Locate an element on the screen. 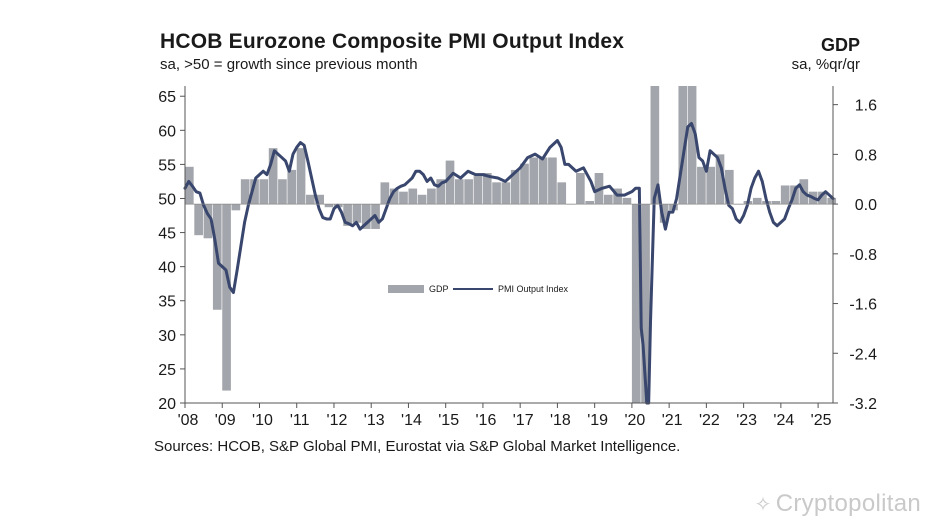 The image size is (933, 525). x-tick-label: '25 is located at coordinates (821, 420).